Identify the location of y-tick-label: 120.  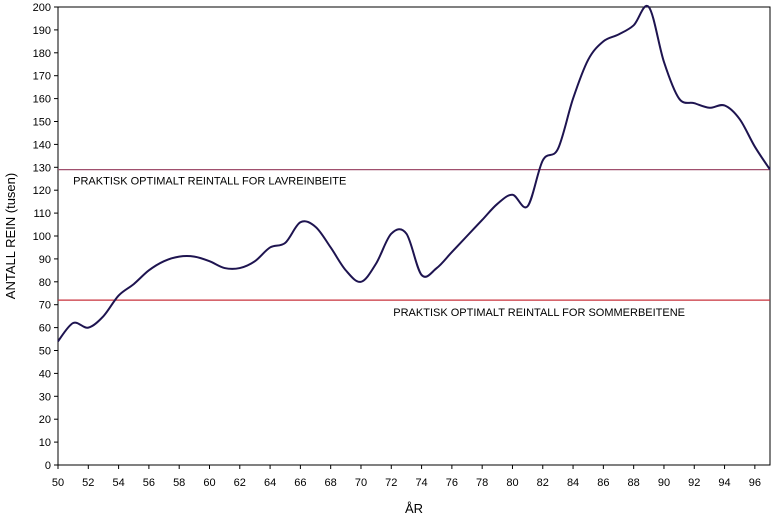
(42, 191).